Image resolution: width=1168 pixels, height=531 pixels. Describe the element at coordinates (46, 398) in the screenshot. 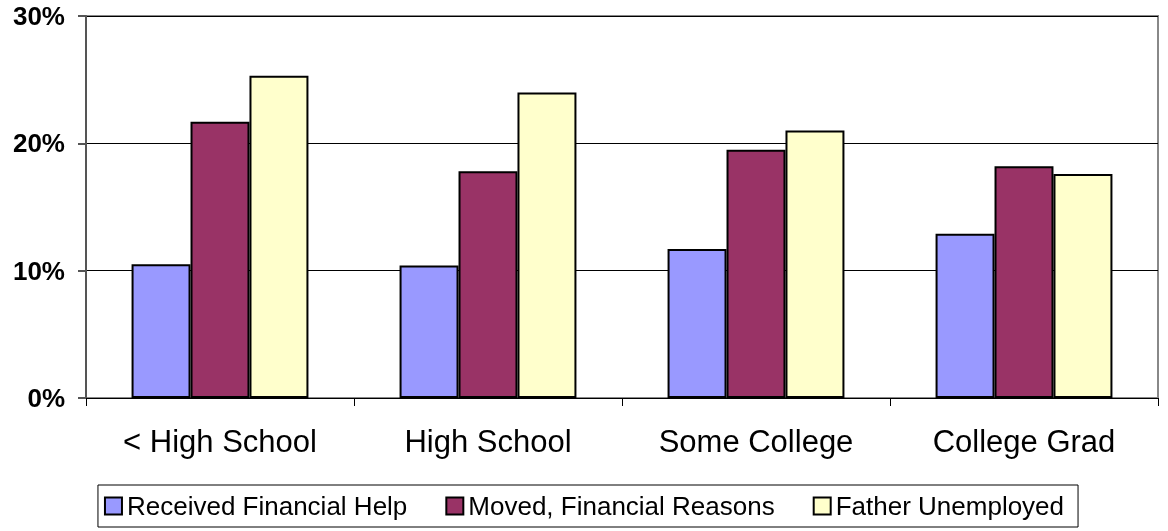

I see `y-tick-label: 0%` at that location.